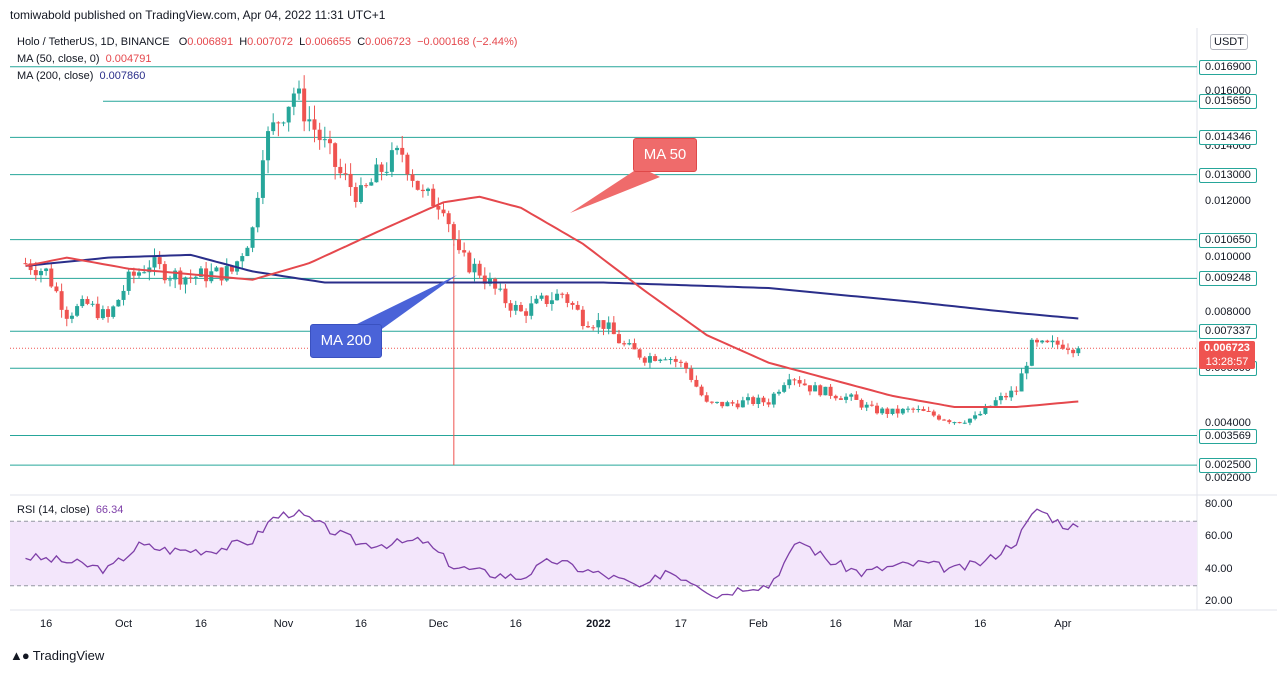 This screenshot has height=673, width=1277. Describe the element at coordinates (346, 341) in the screenshot. I see `ma200-callout: MA 200` at that location.